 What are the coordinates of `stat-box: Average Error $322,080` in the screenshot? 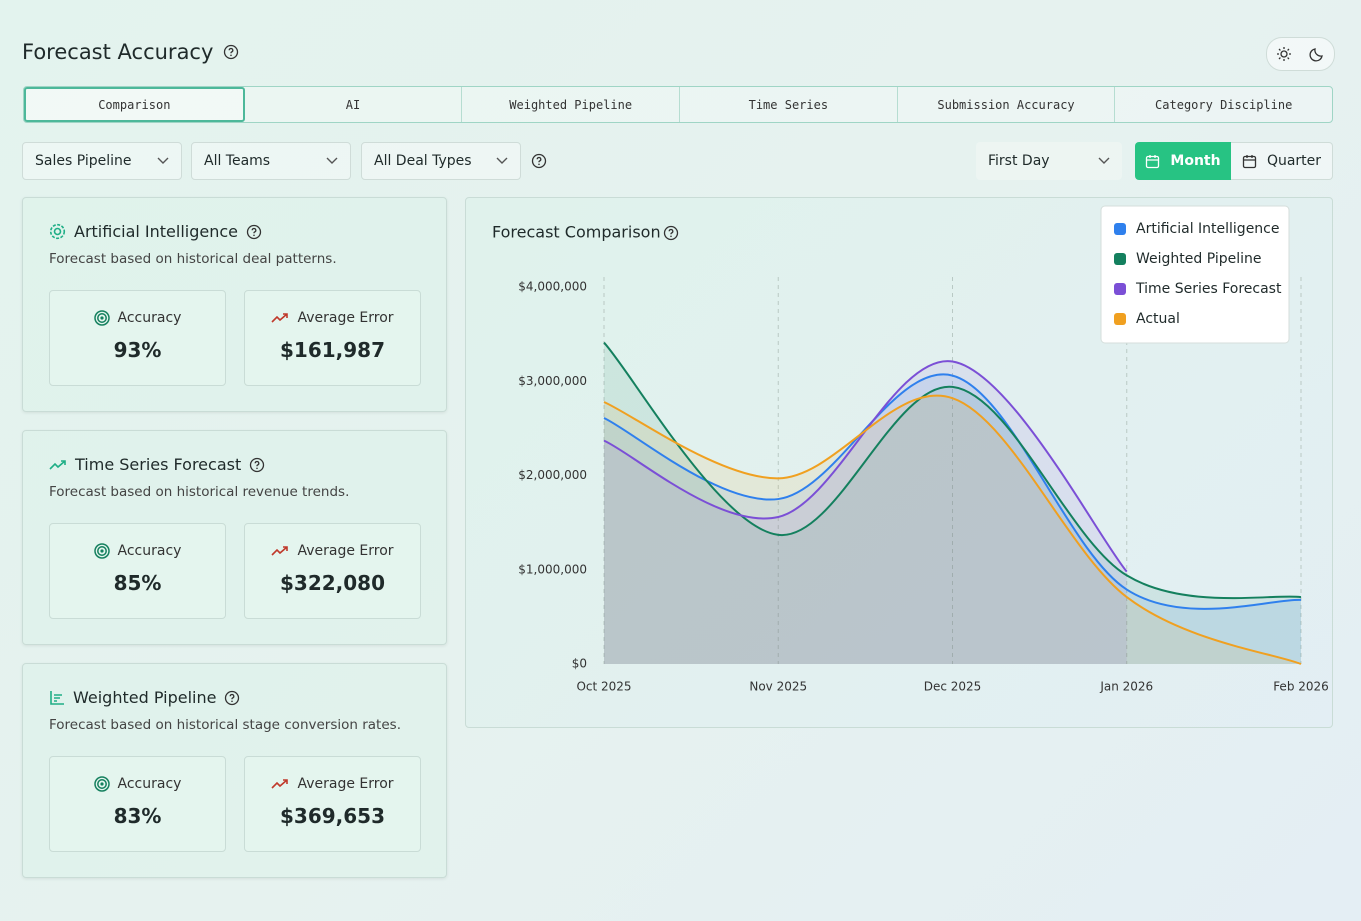 It's located at (332, 571).